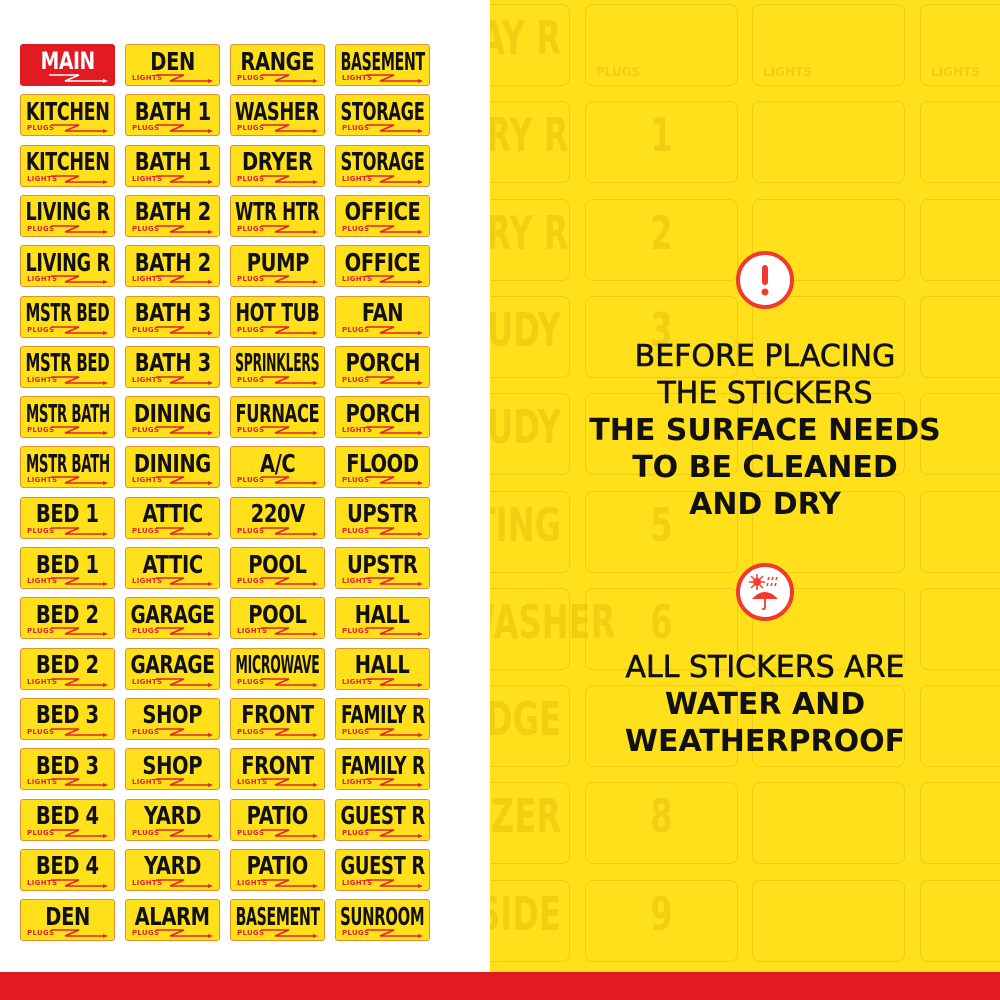  I want to click on sticker-label-text: KITCHEN, so click(67, 111).